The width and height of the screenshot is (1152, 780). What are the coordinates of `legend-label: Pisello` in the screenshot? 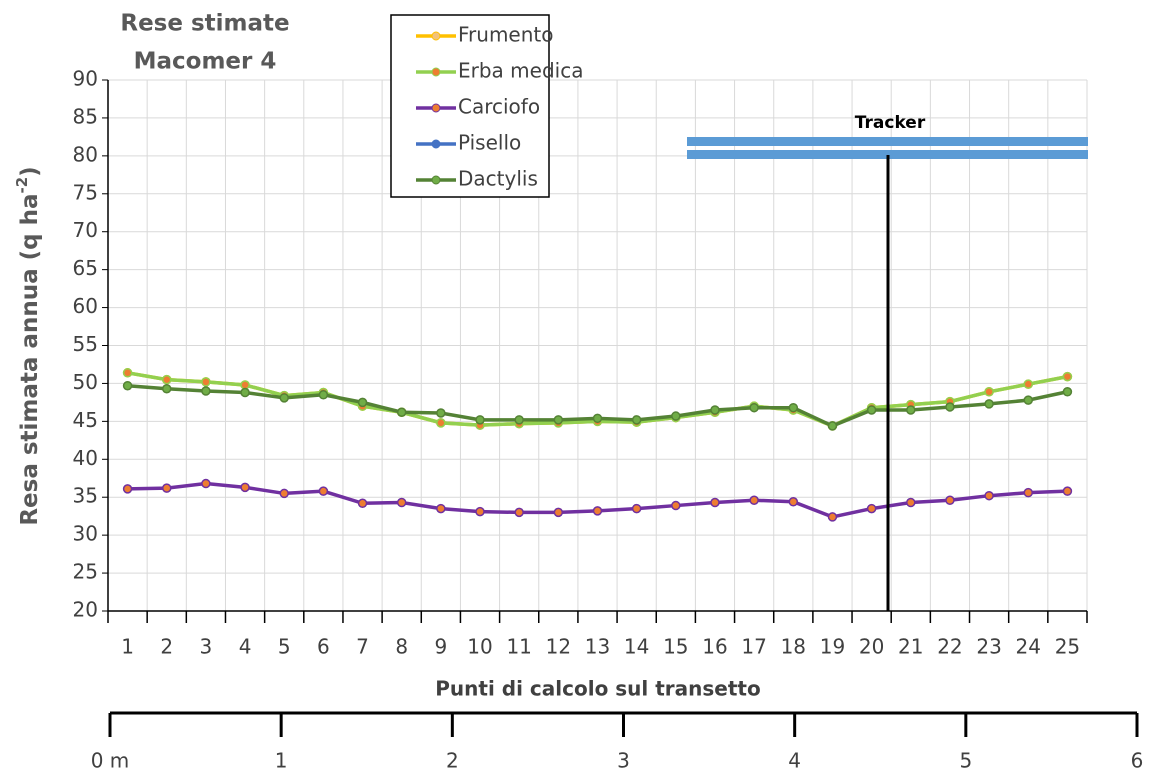 It's located at (489, 143).